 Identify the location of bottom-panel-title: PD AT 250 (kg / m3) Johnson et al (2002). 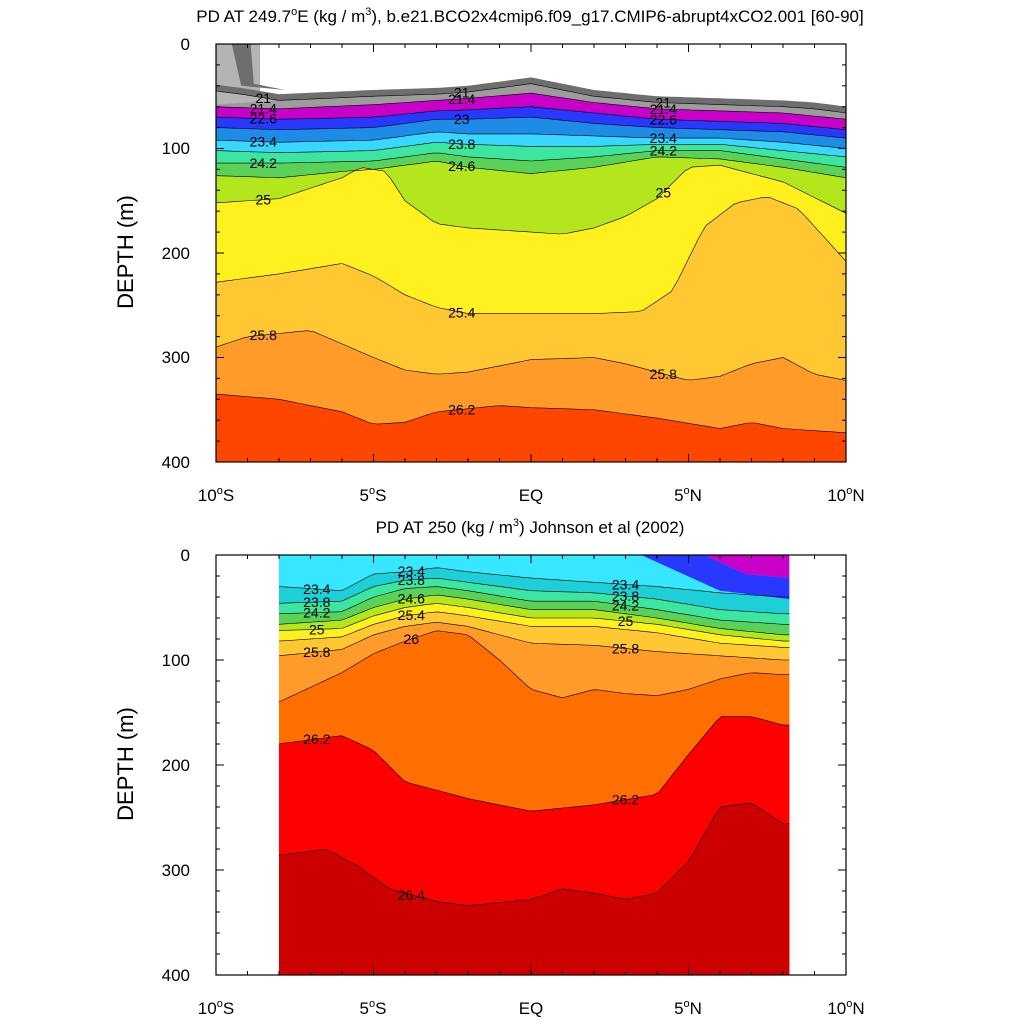
(530, 527).